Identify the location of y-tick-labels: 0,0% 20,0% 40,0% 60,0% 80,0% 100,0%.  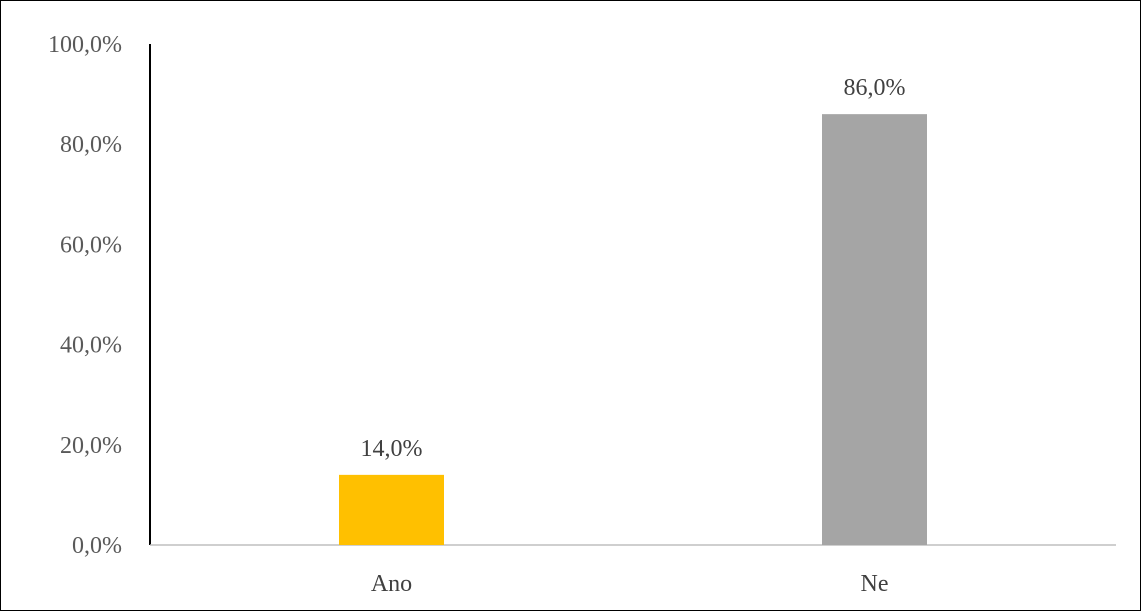
(85, 295).